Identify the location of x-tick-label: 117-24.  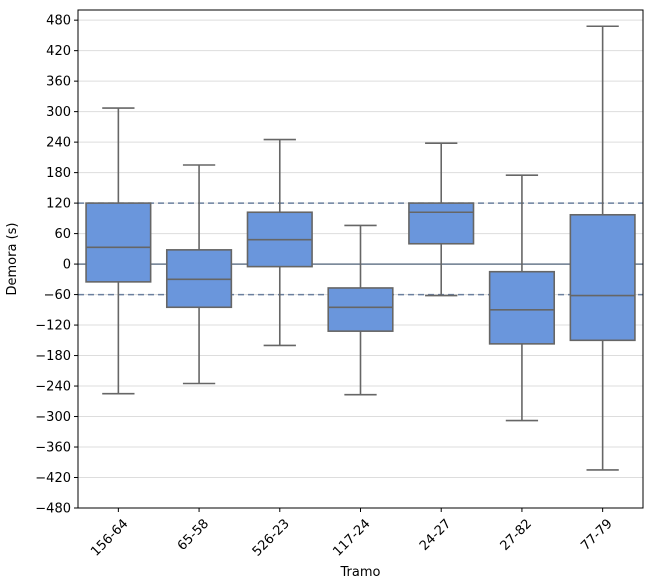
(351, 537).